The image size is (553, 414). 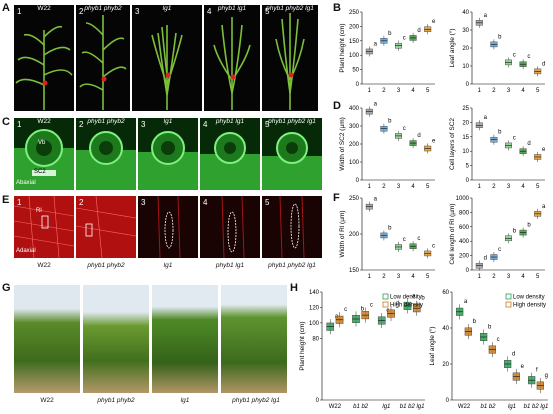 I want to click on y-tick-label: 300, so click(x=354, y=127).